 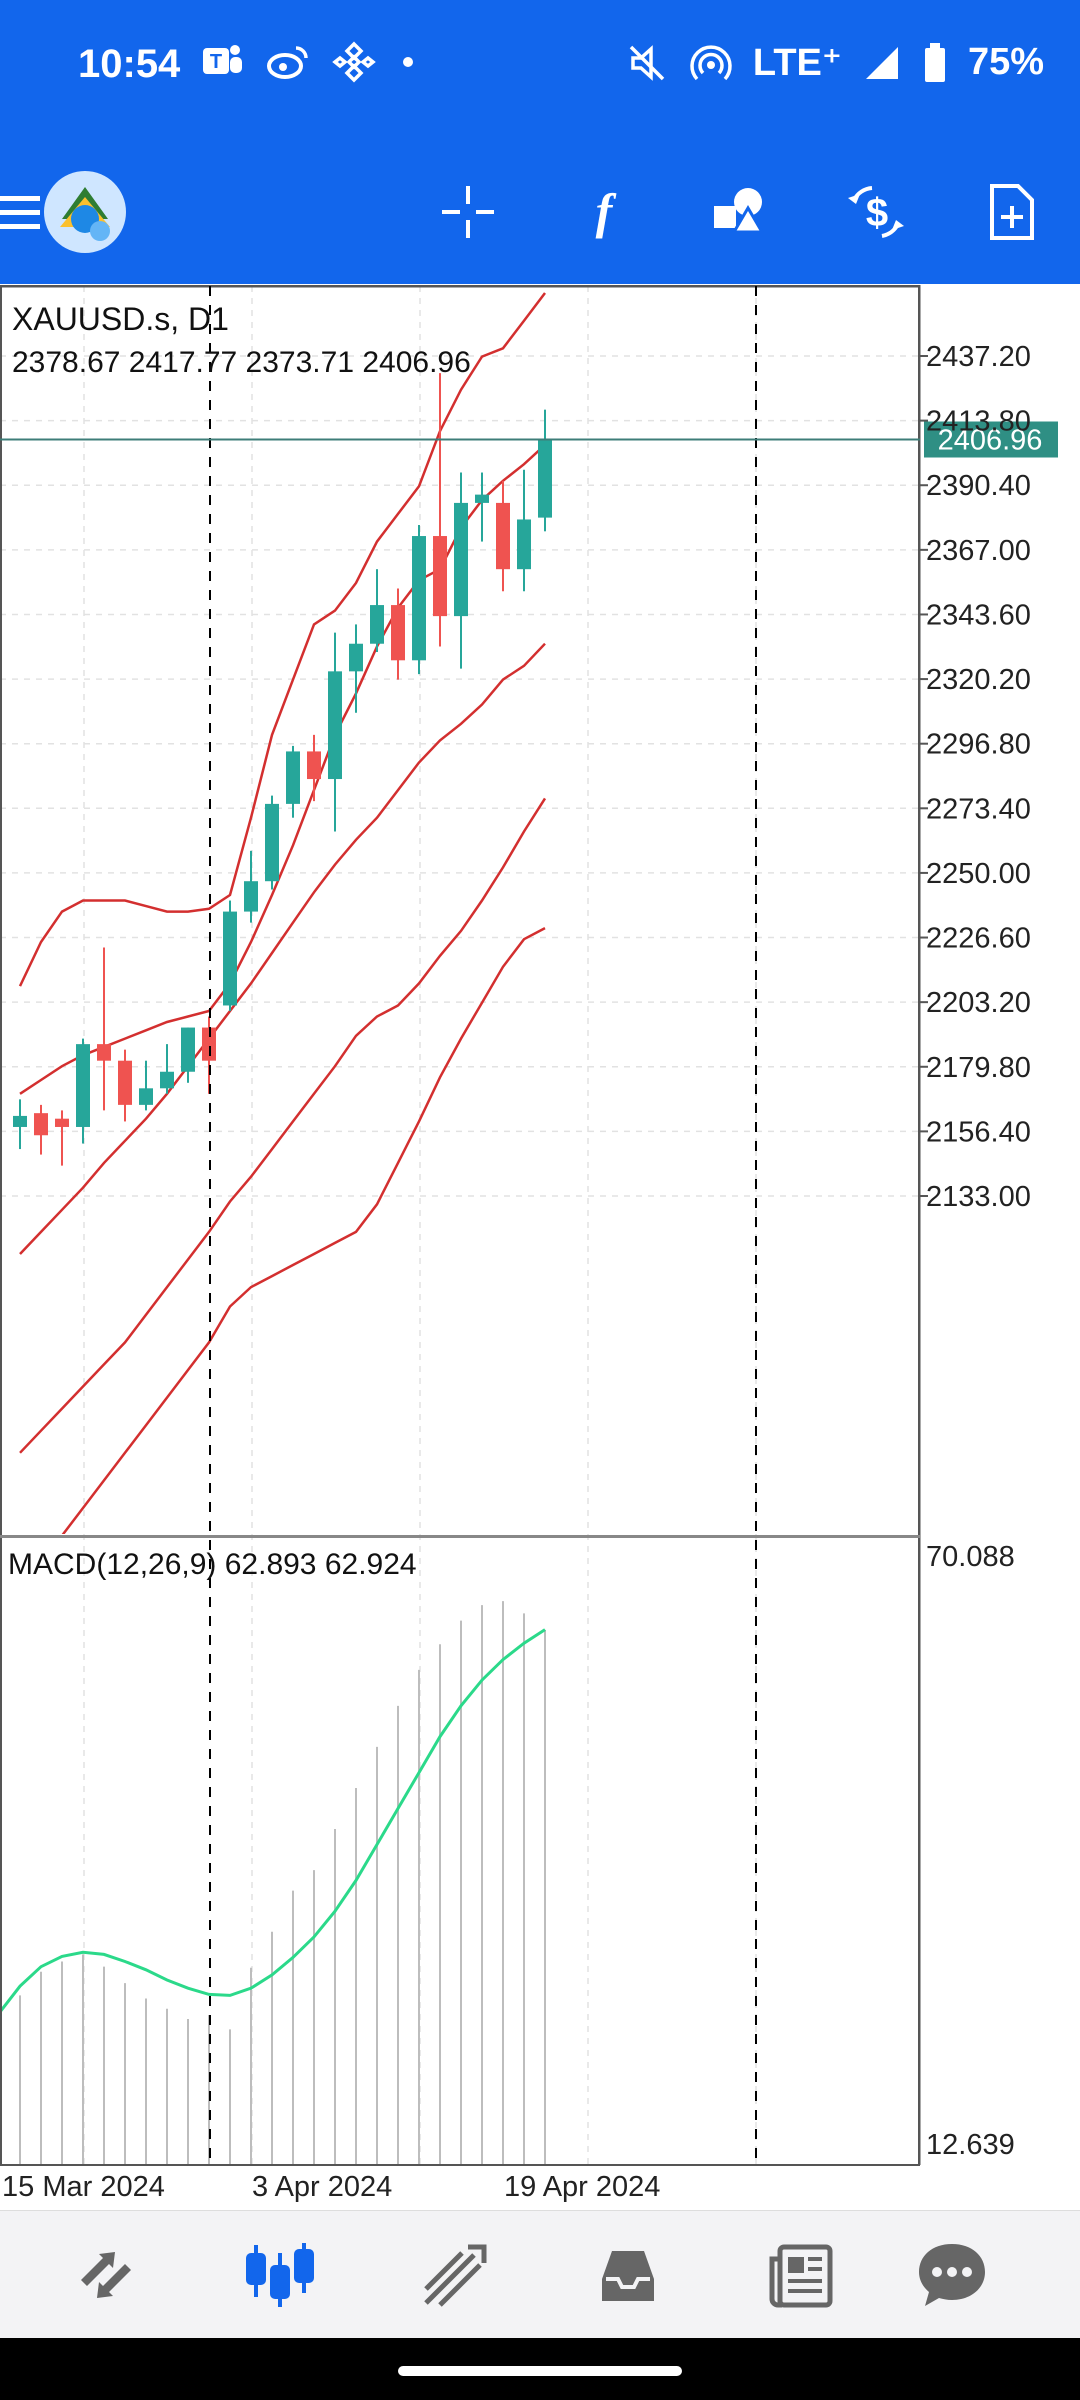 What do you see at coordinates (919, 1225) in the screenshot?
I see `main-window-right-border` at bounding box center [919, 1225].